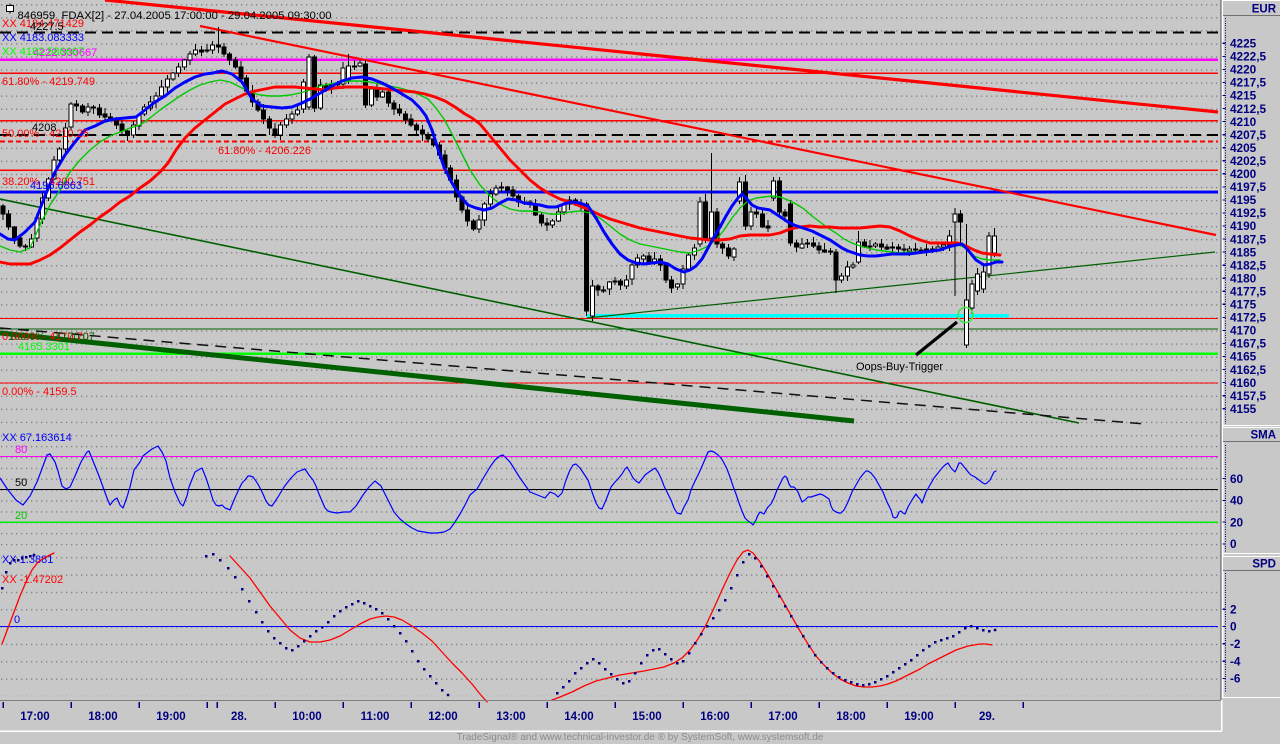 Image resolution: width=1280 pixels, height=744 pixels. I want to click on svg-text: 0.000% - 4170.70, so click(45, 337).